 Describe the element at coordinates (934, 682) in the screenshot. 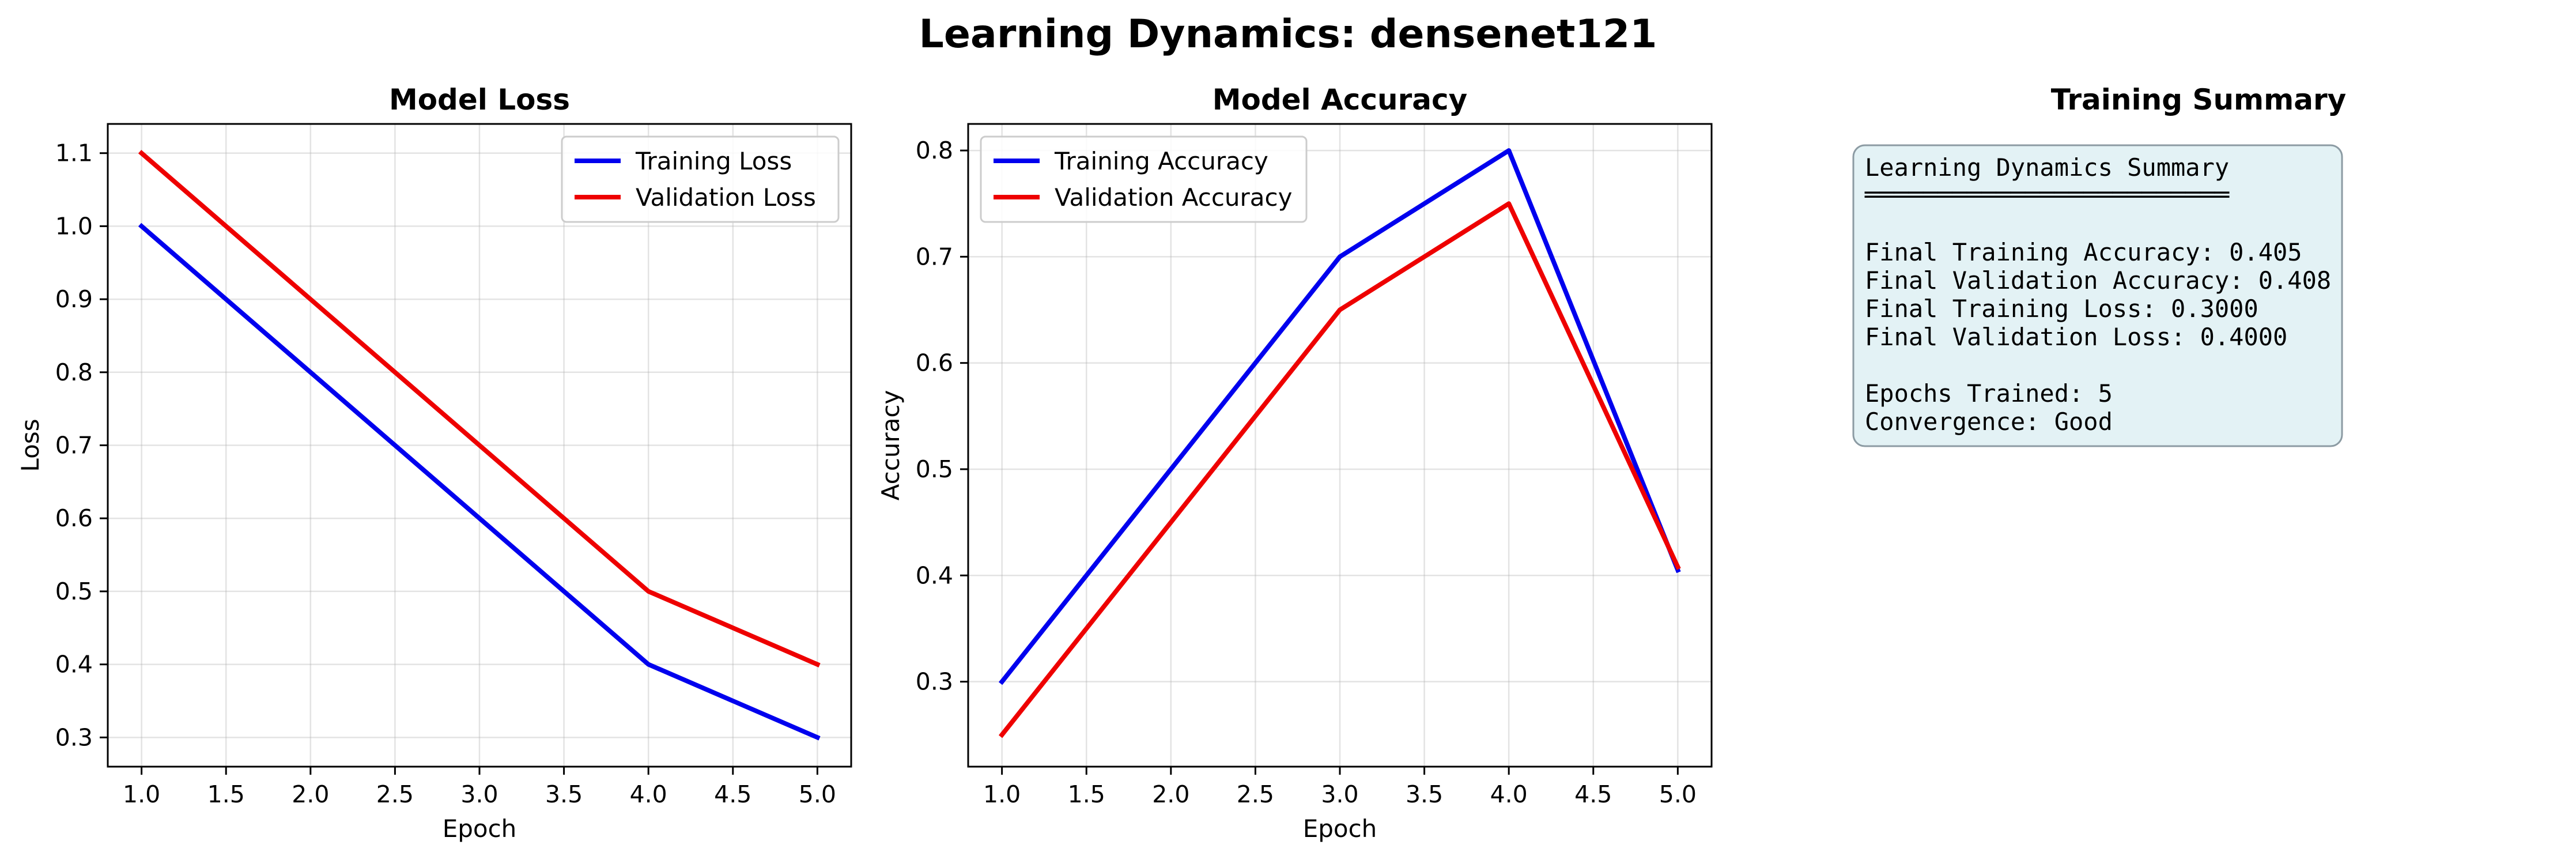

I see `chart-1-y-tick-label: 0.3` at that location.